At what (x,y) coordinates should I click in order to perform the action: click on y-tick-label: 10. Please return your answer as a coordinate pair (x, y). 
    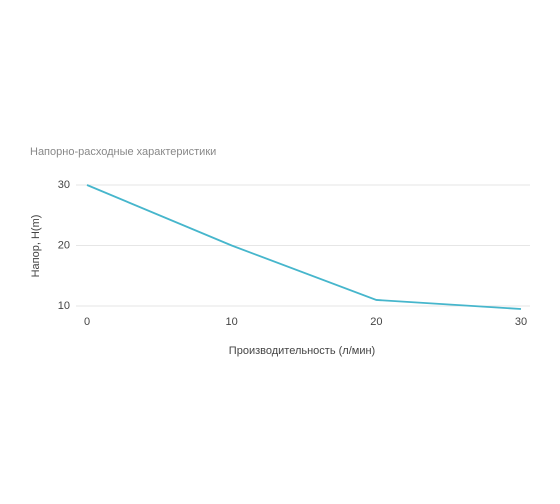
    Looking at the image, I should click on (64, 306).